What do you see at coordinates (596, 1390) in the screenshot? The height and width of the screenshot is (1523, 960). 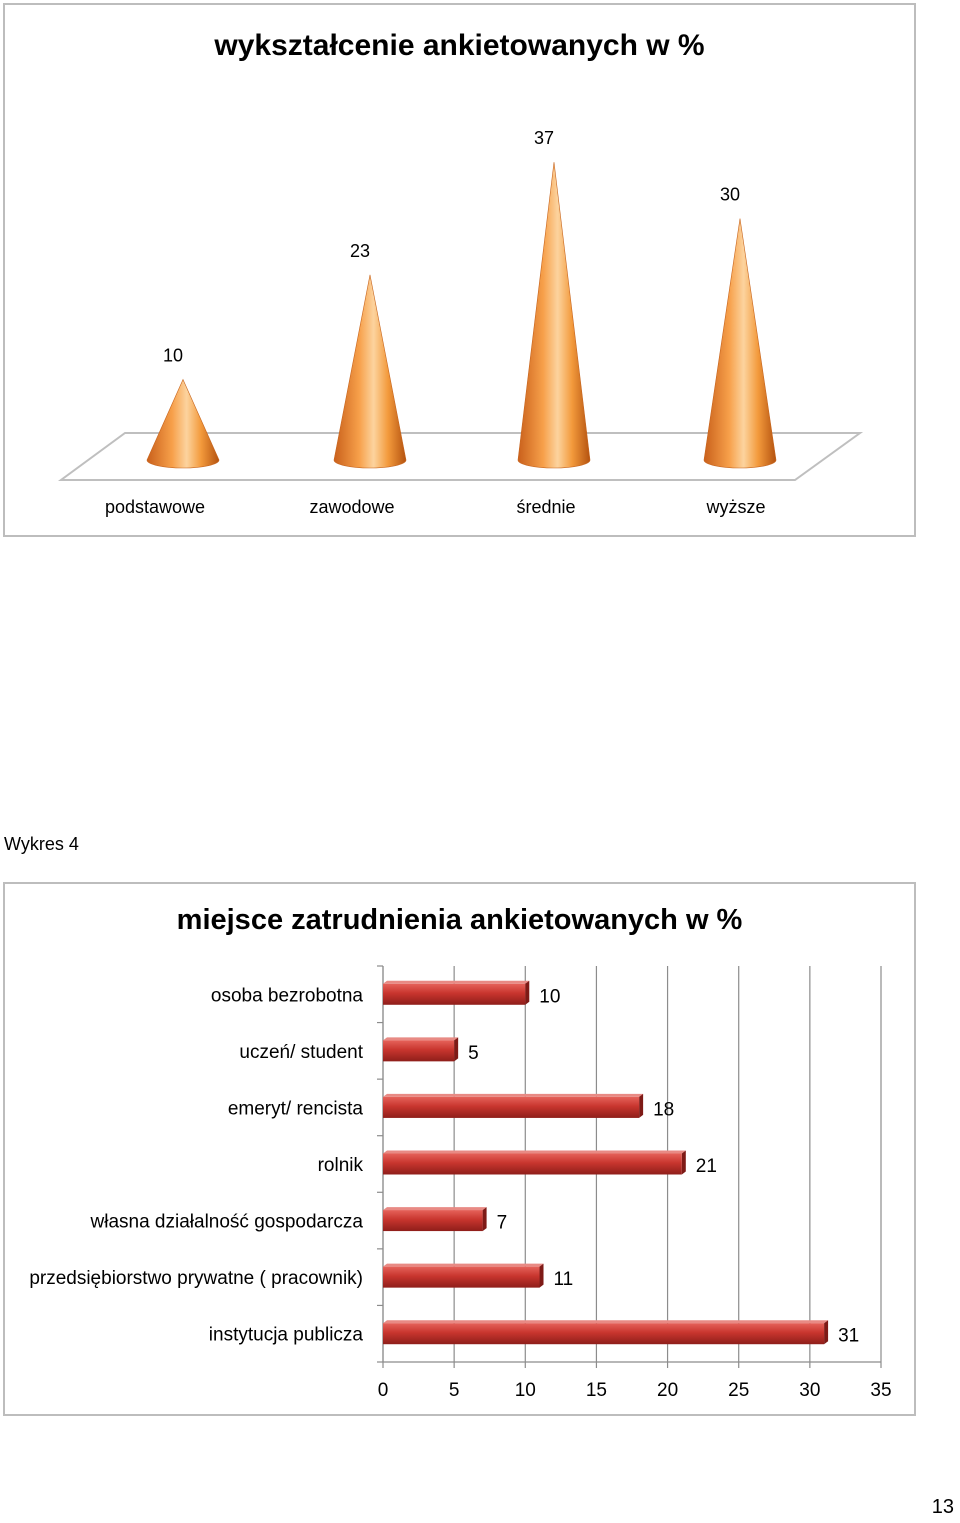 I see `tick-label: 15` at bounding box center [596, 1390].